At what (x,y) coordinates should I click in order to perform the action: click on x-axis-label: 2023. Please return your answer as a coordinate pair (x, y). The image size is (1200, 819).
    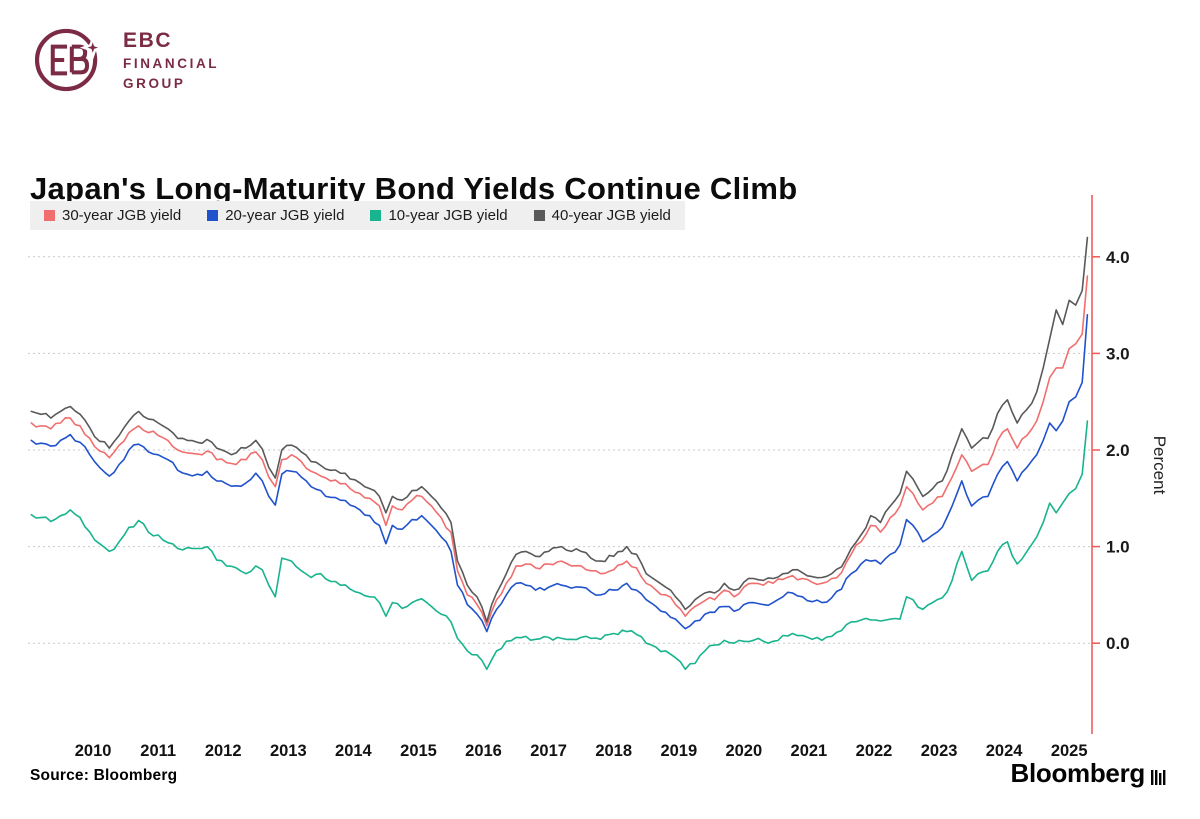
    Looking at the image, I should click on (939, 751).